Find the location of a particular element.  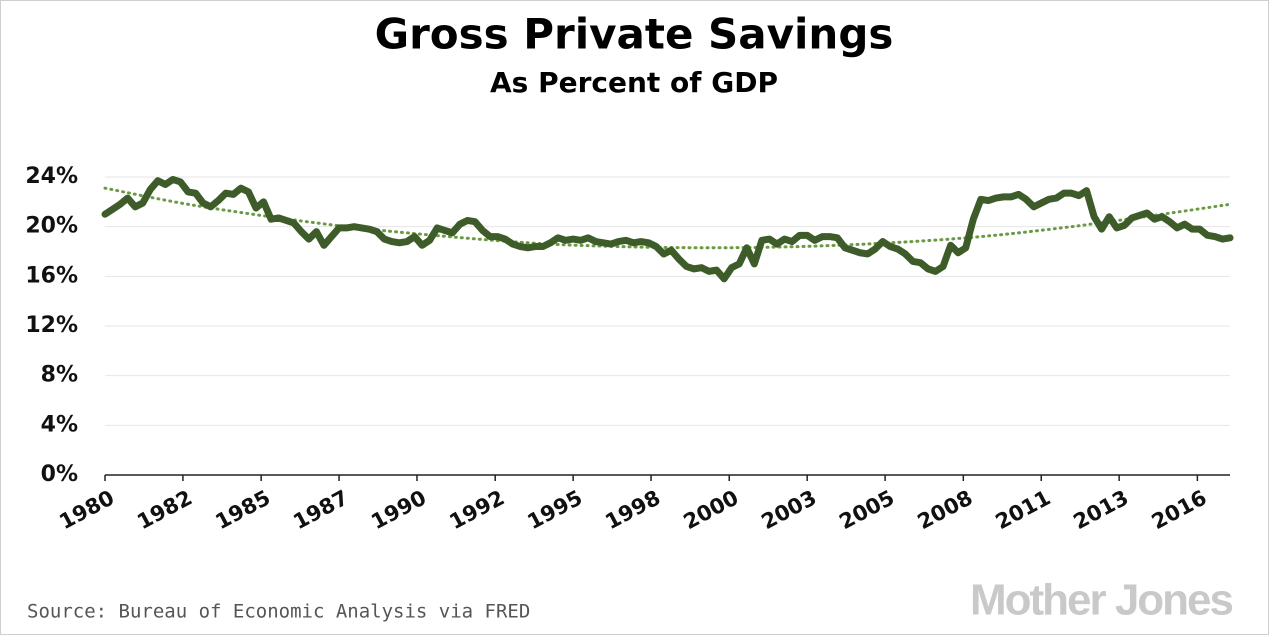

chart-subtitle: As Percent of GDP is located at coordinates (634, 82).